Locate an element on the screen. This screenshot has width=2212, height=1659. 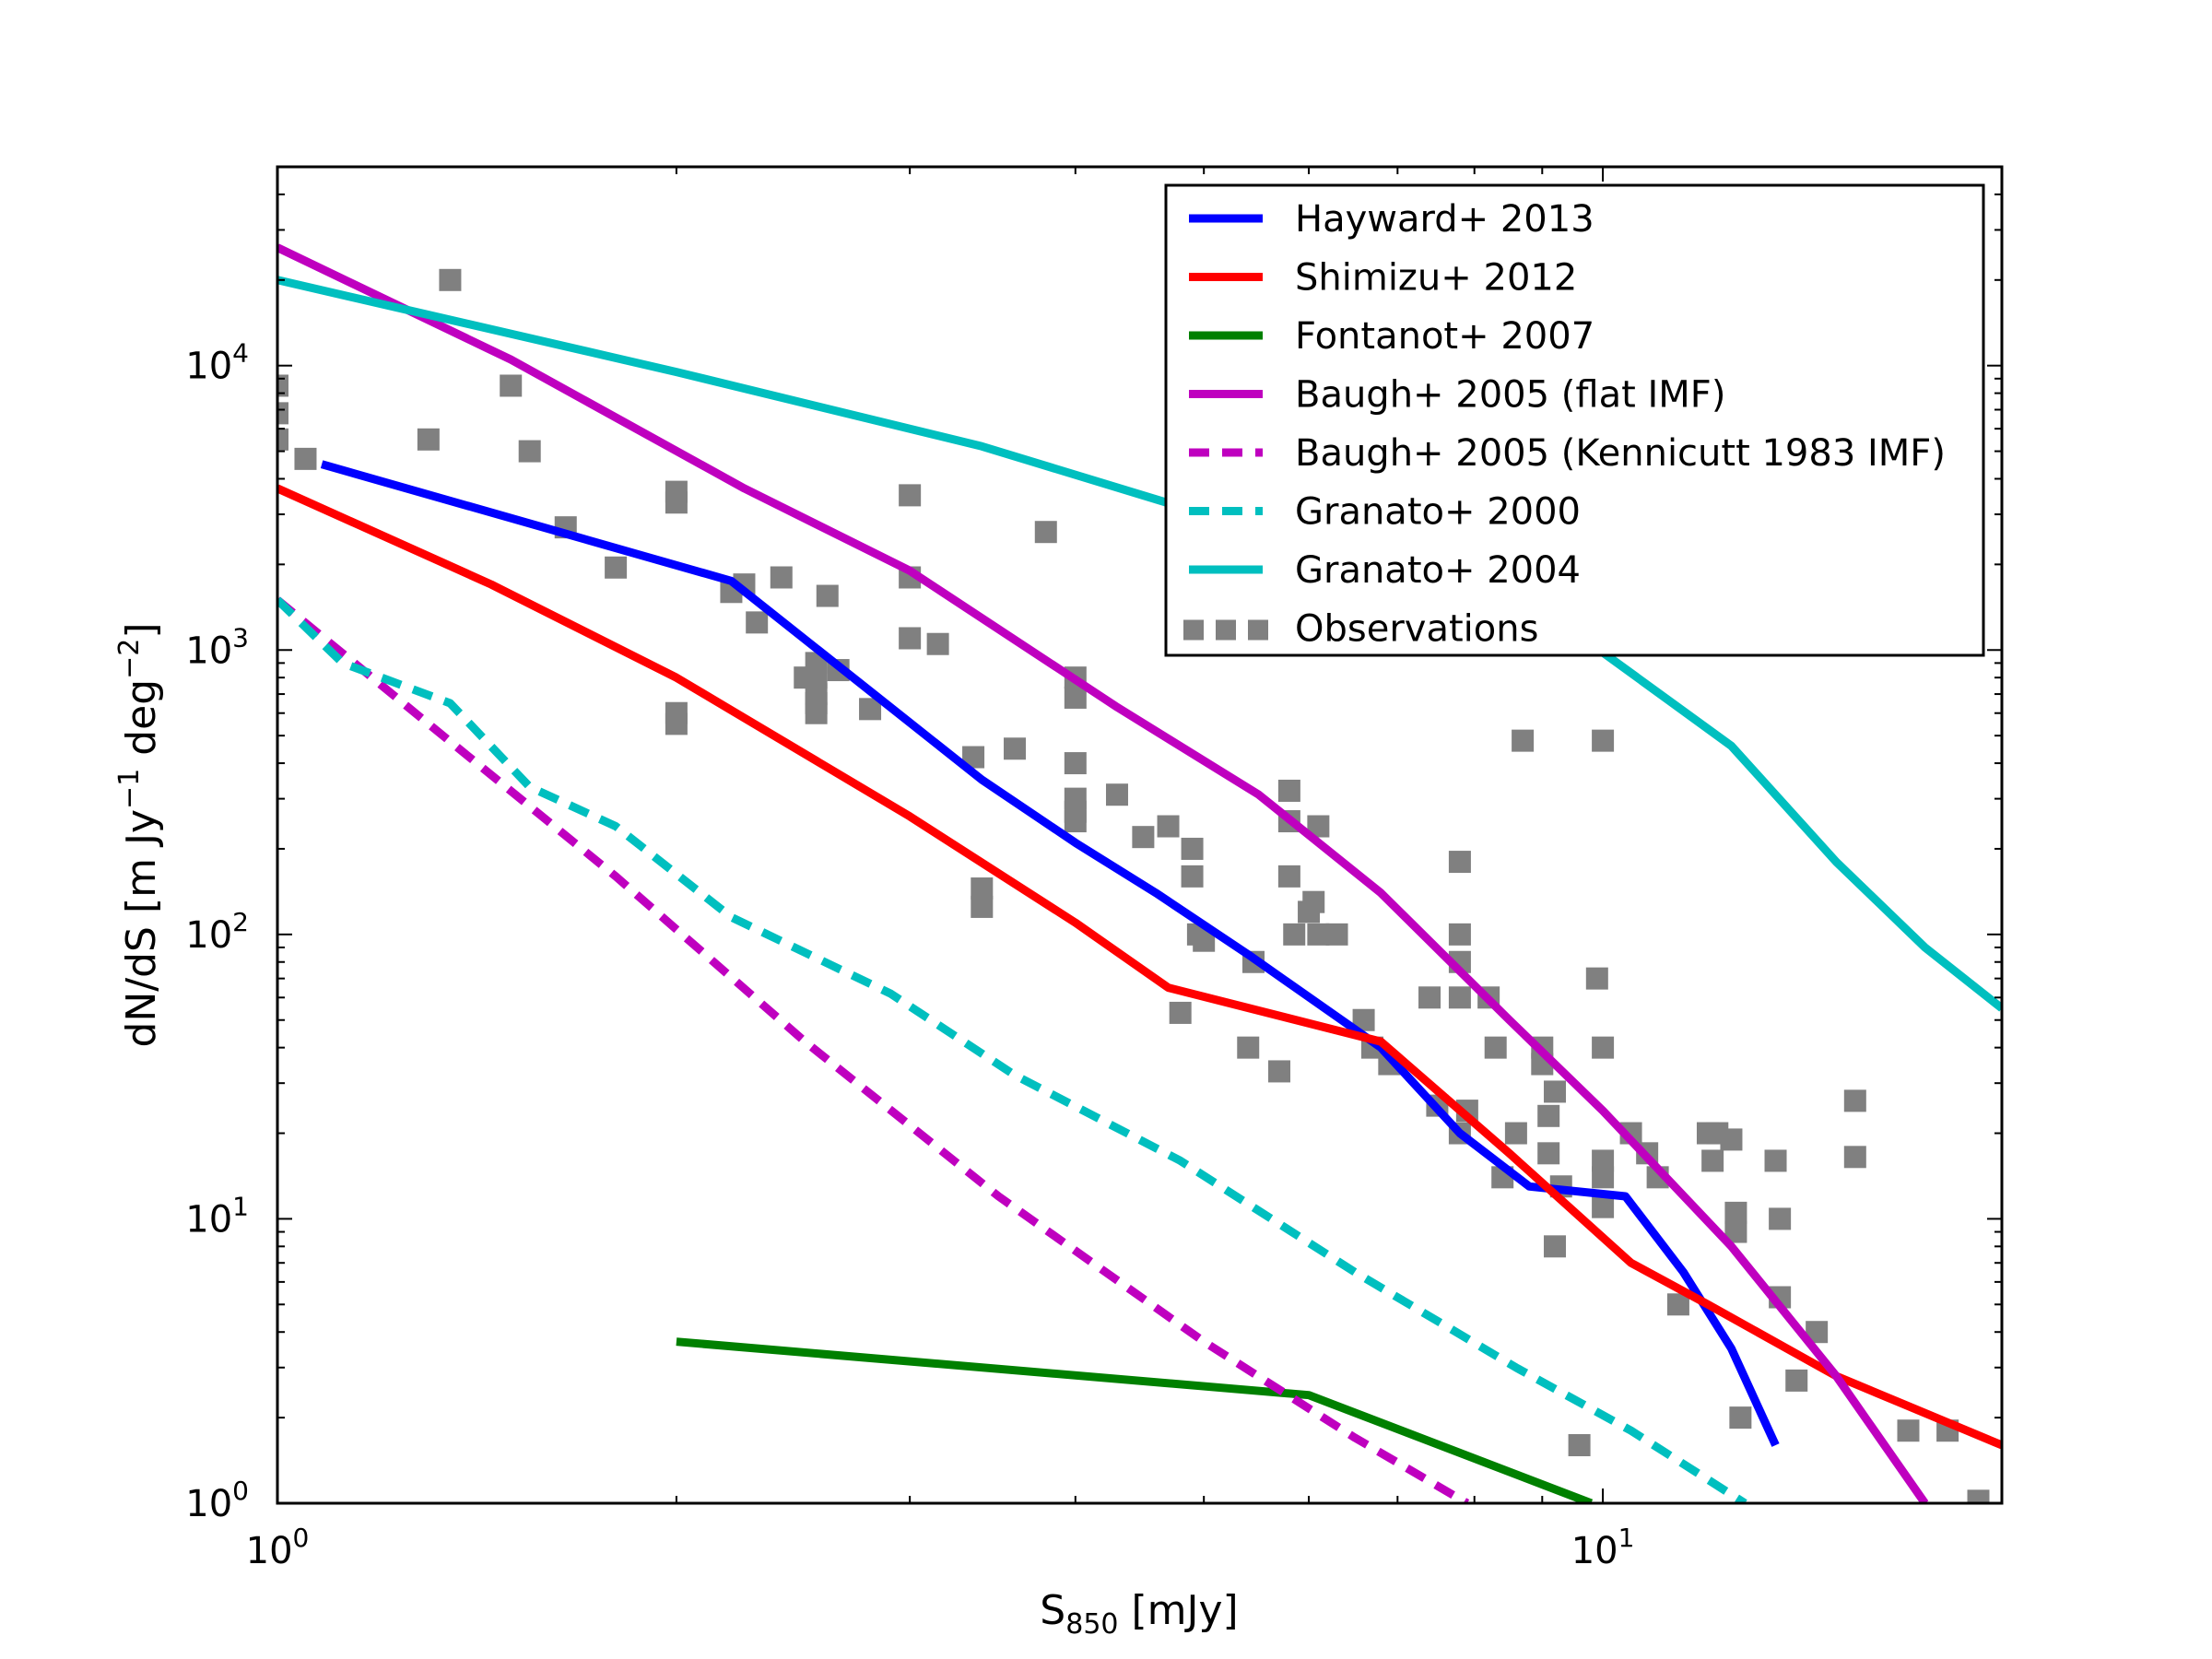
legend-entry-granato-2000: Granato+ 2000 is located at coordinates (1385, 512).